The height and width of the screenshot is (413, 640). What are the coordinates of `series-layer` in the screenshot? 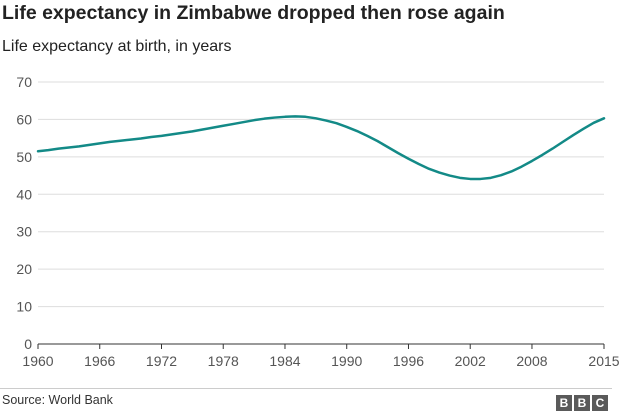 It's located at (321, 148).